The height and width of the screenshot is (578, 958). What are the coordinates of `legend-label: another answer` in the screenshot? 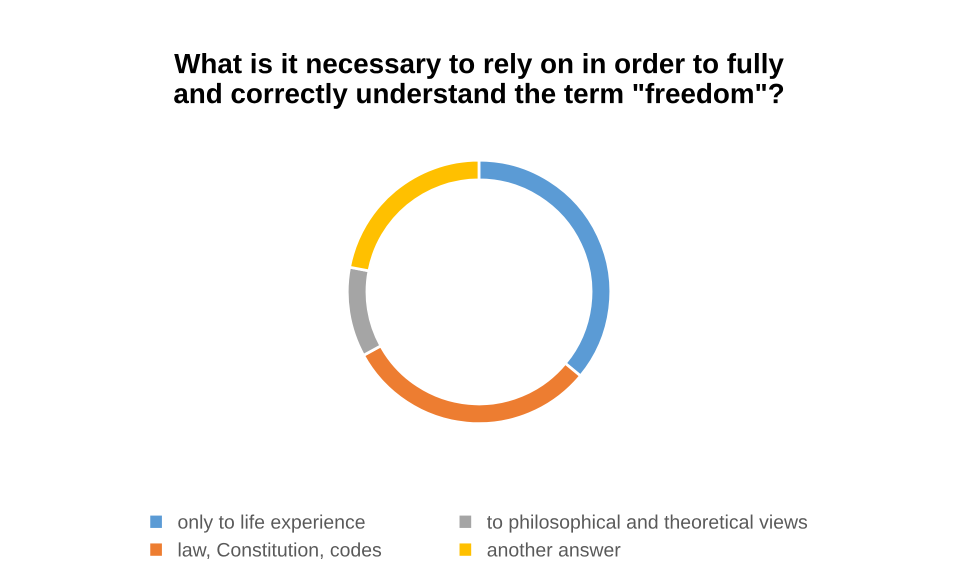 It's located at (554, 549).